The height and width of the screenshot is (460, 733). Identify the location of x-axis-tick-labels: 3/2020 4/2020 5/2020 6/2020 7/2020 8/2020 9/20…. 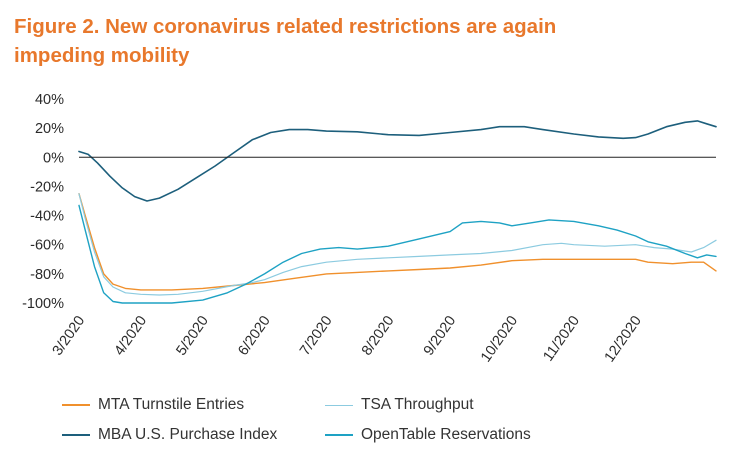
(347, 339).